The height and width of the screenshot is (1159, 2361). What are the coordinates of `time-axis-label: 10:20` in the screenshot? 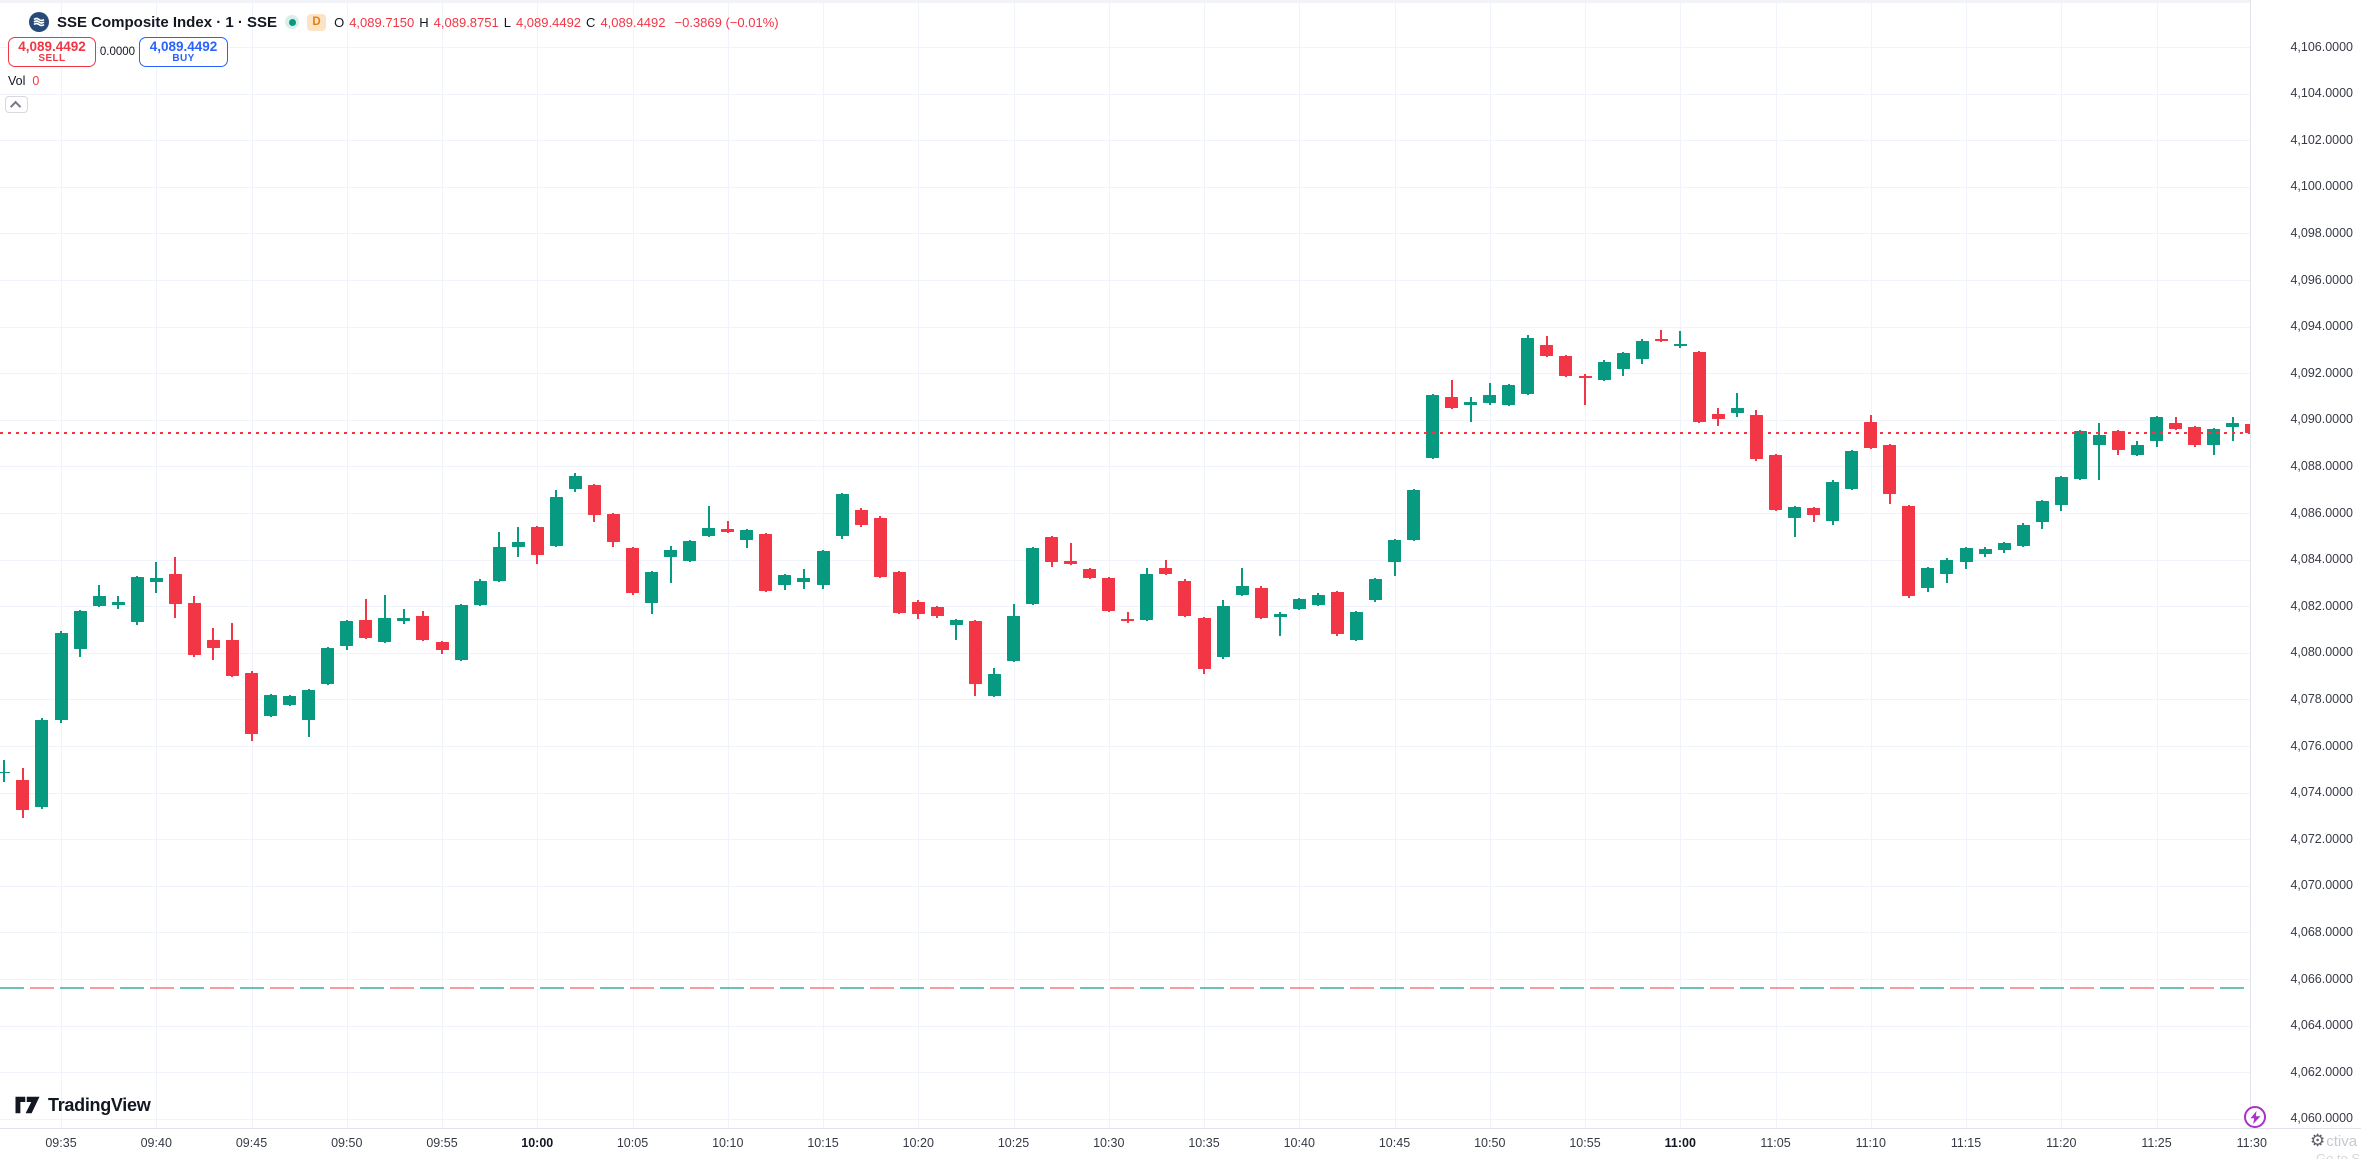 It's located at (918, 1143).